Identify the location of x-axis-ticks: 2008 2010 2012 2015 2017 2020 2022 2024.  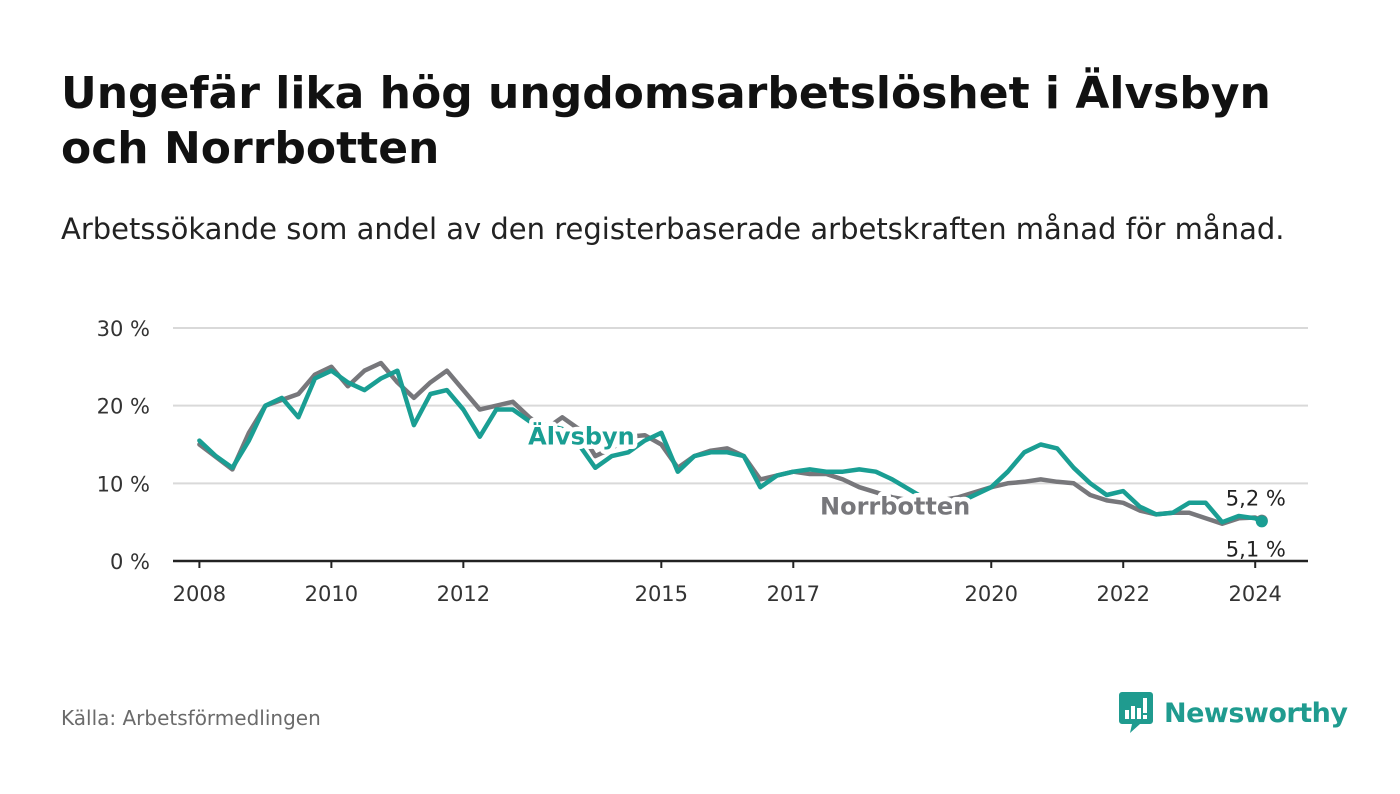
(727, 583).